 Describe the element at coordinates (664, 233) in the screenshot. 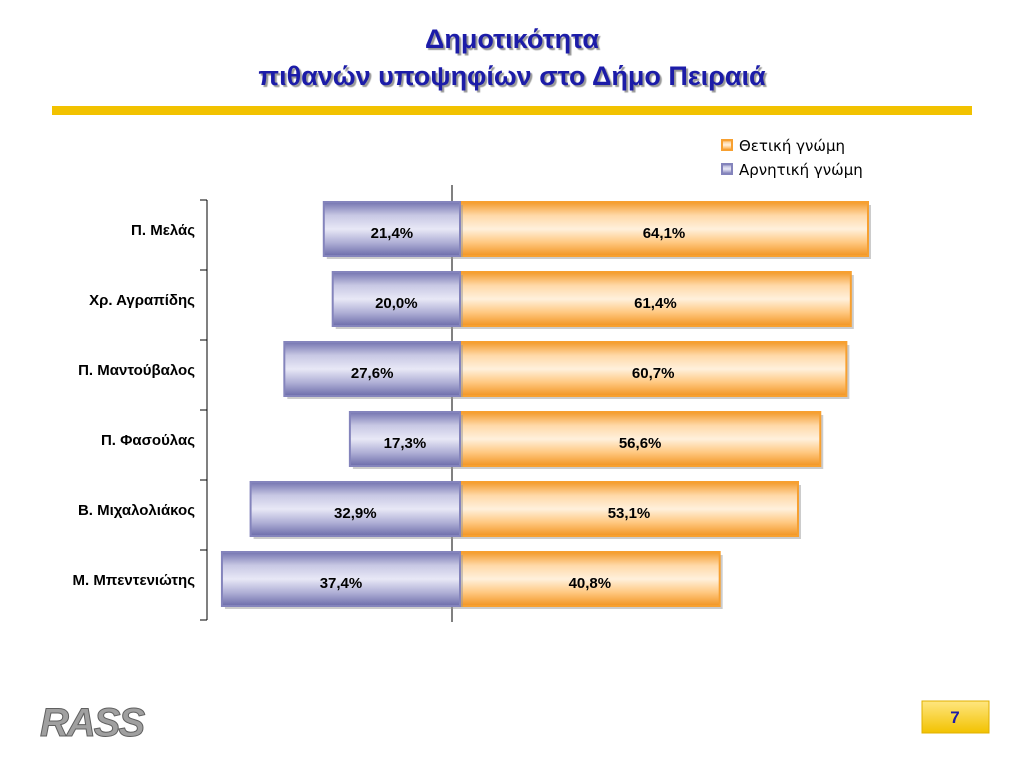

I see `value-label: 64,1%` at that location.